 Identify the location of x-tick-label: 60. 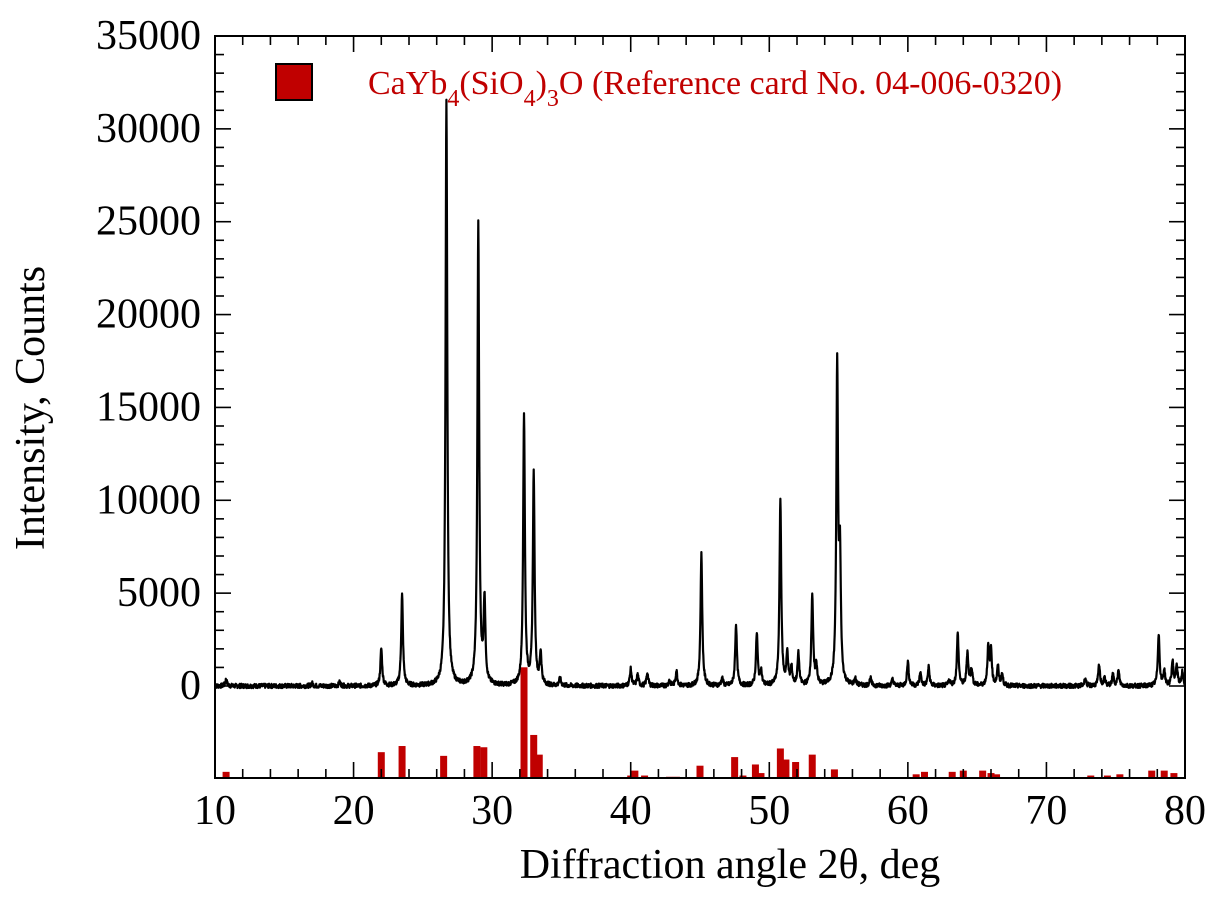
(908, 811).